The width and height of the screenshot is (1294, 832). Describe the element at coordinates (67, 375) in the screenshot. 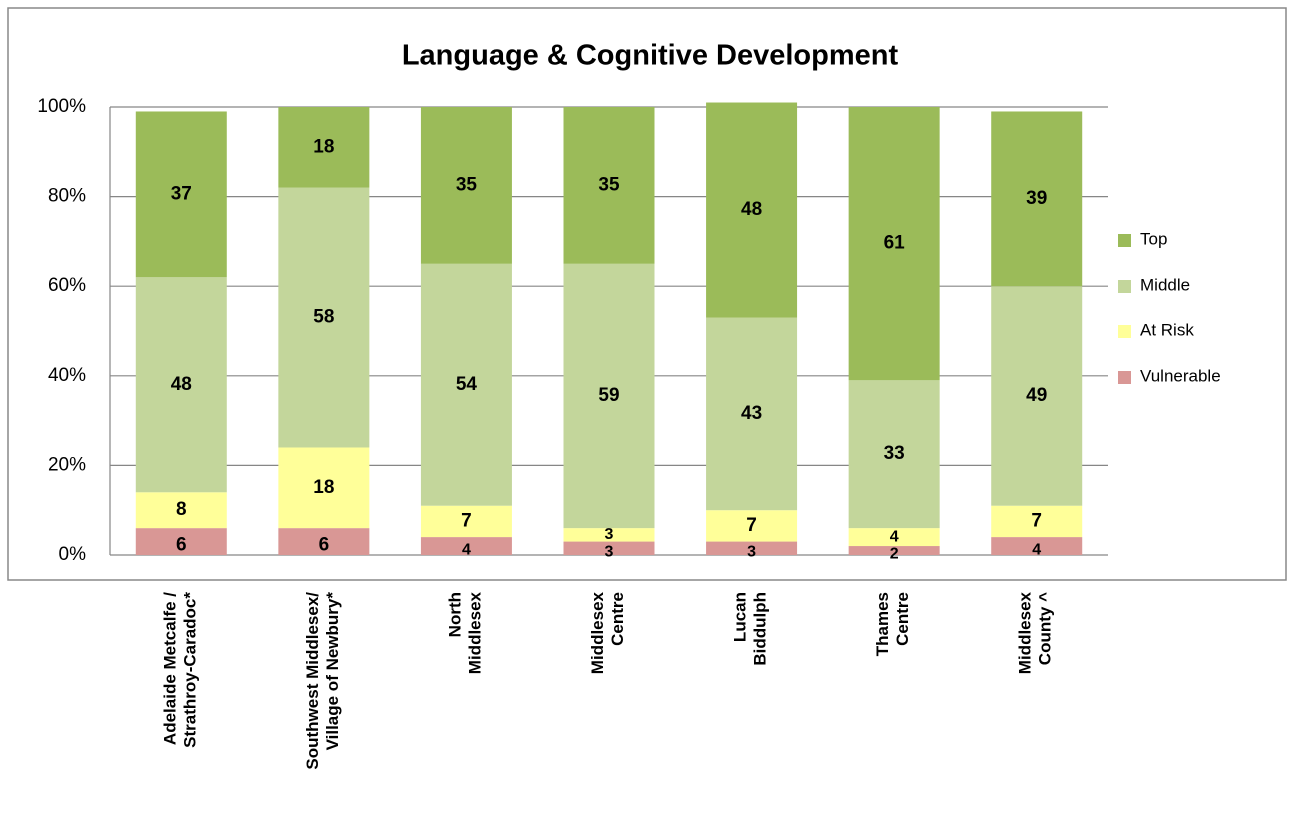

I see `y-tick-label: 40%` at that location.